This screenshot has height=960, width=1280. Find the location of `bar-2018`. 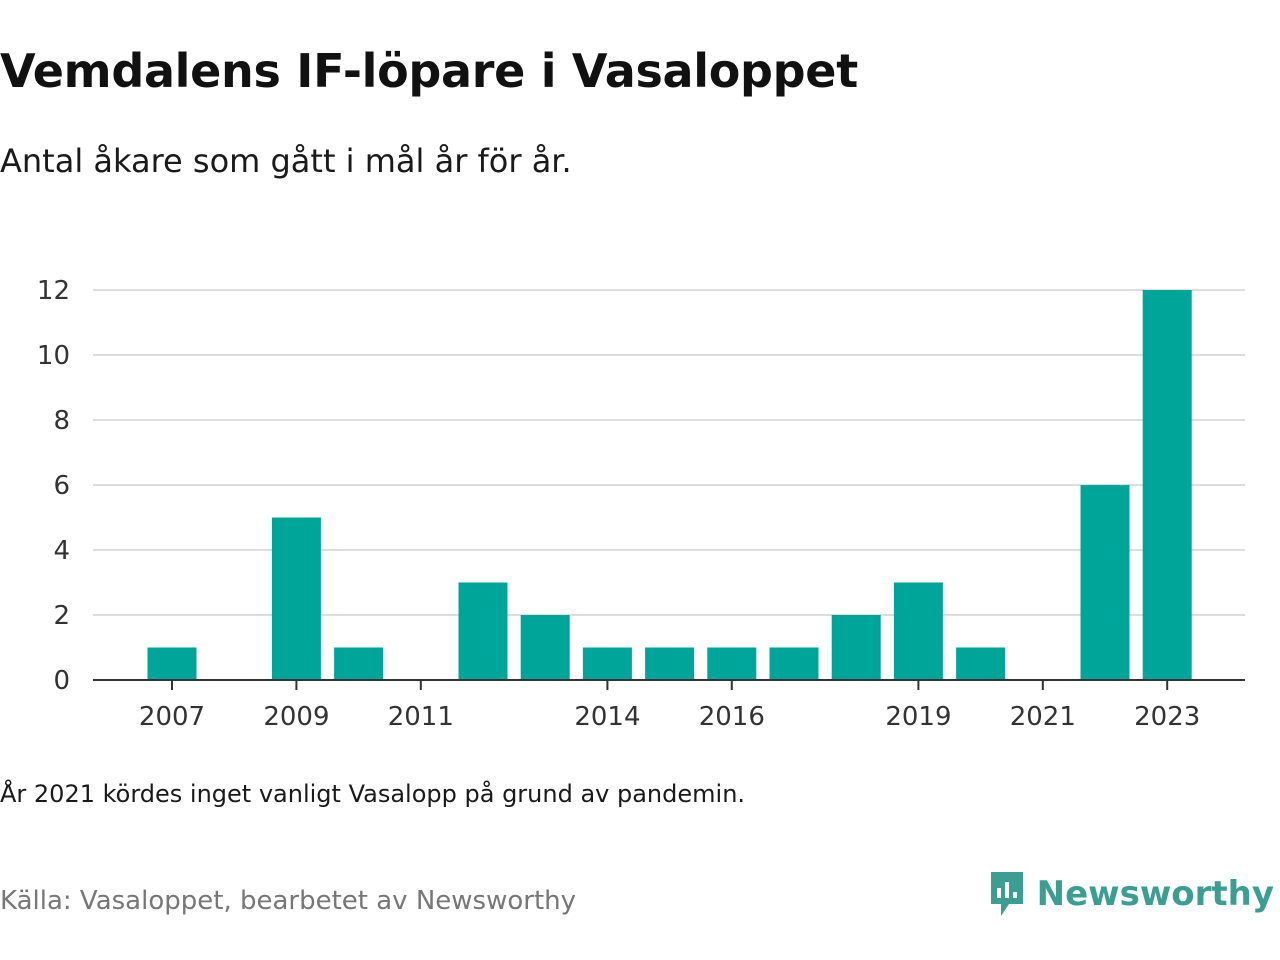

bar-2018 is located at coordinates (856, 647).